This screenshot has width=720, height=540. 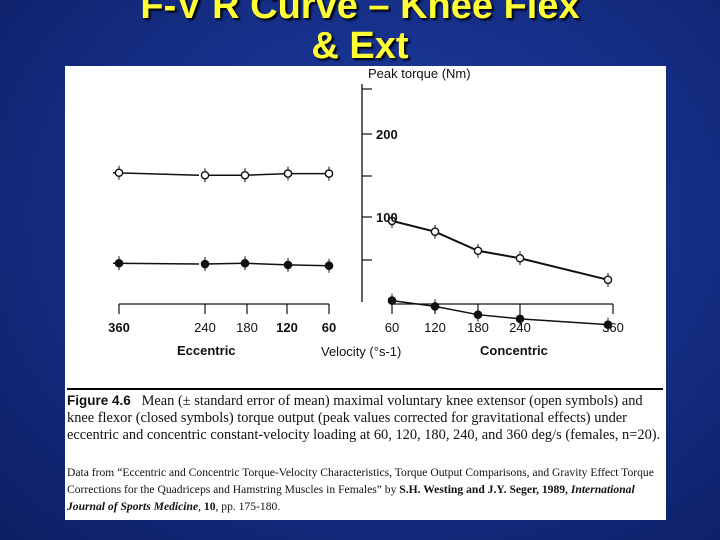 I want to click on source-pages: , pp. 175-180., so click(x=248, y=506).